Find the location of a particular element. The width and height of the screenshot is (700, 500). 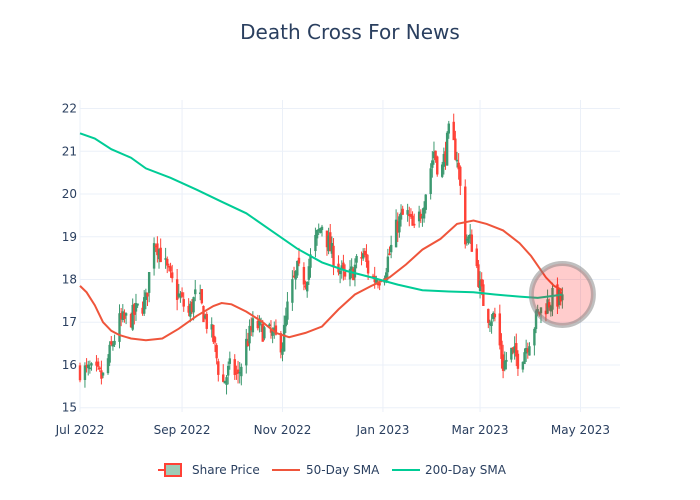

death-cross-marker is located at coordinates (562, 294).